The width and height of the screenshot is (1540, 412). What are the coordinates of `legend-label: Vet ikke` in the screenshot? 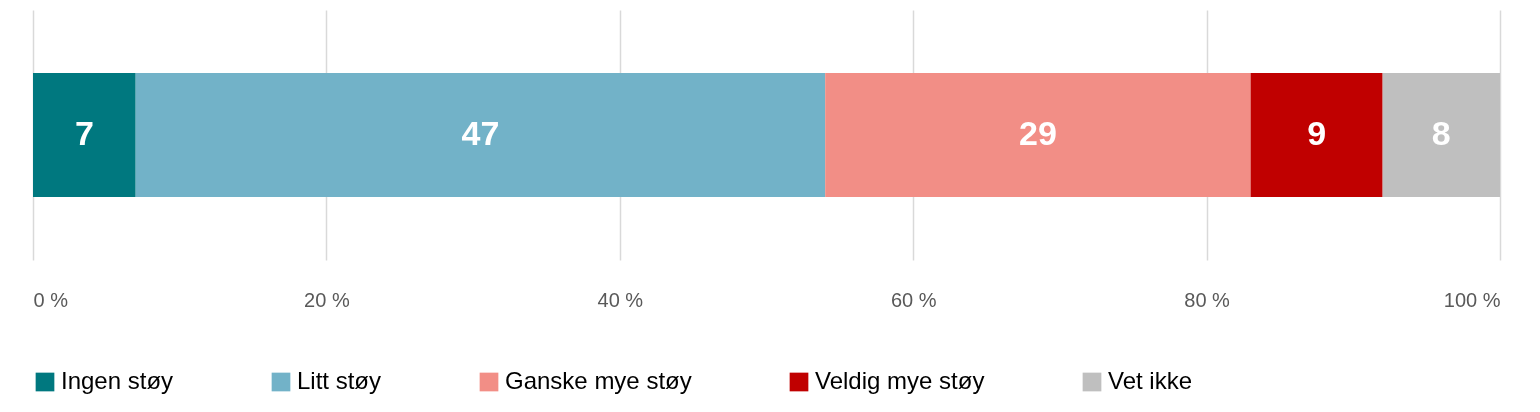 It's located at (1150, 380).